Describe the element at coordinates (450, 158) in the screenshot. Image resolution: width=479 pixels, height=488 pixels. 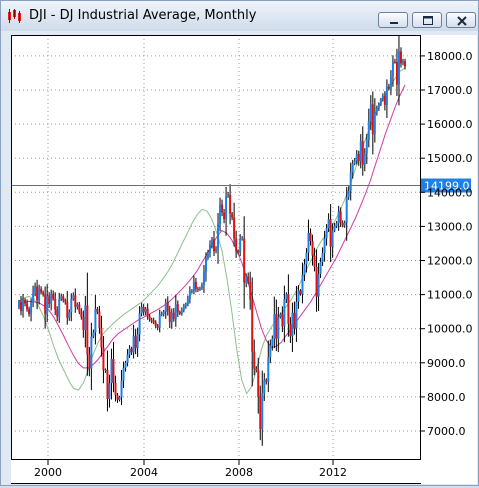
I see `y-tick-label: 15000.0` at that location.